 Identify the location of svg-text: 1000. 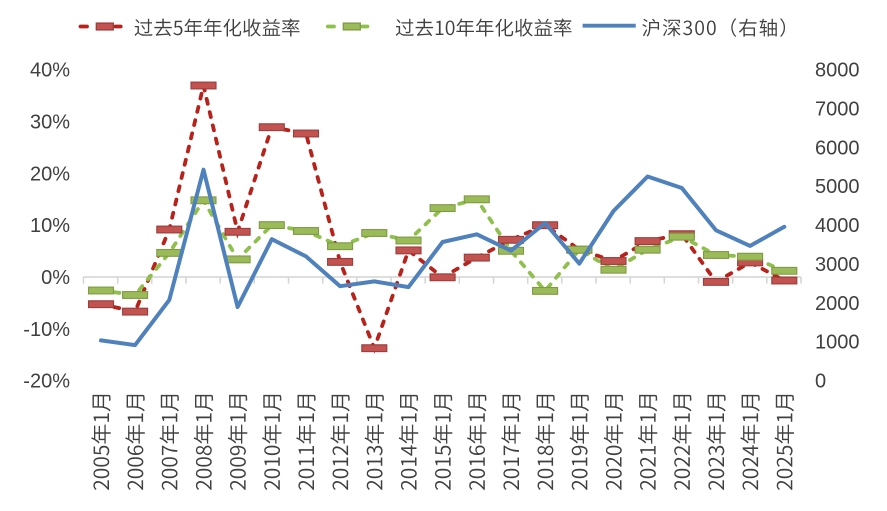
(837, 343).